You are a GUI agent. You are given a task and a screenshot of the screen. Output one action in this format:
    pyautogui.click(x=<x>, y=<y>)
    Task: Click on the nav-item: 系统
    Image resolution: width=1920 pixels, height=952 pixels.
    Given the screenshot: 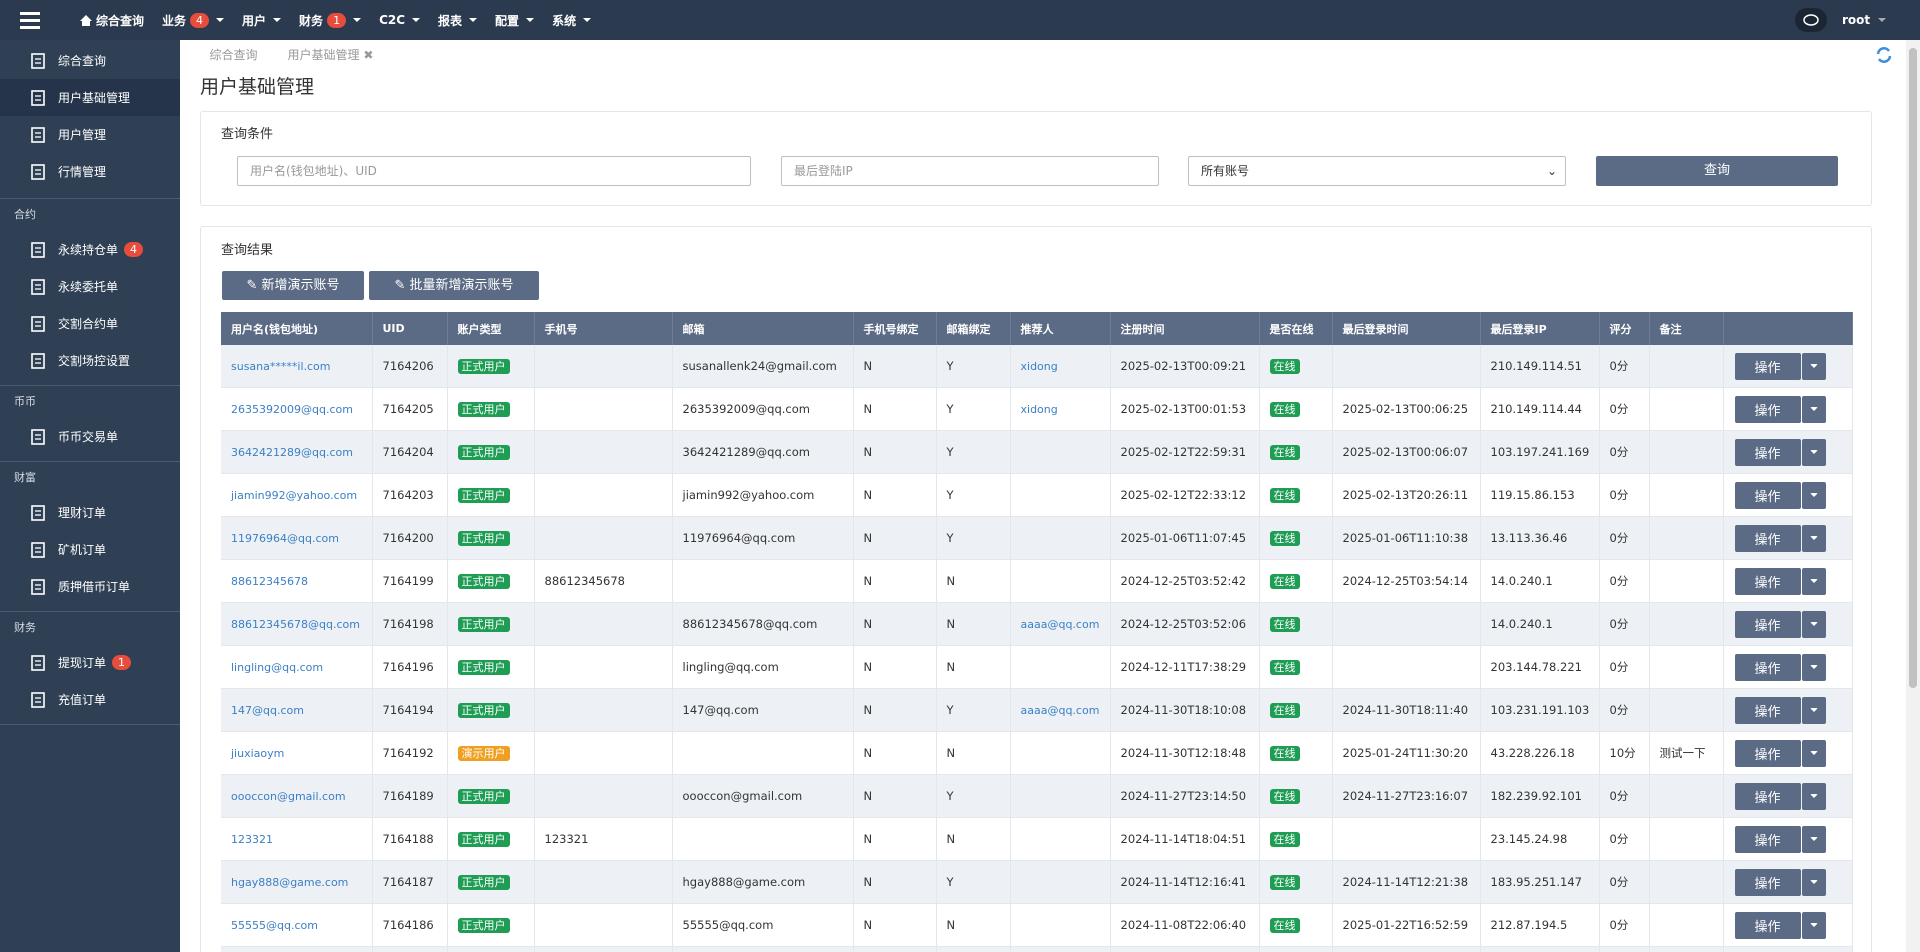 What is the action you would take?
    pyautogui.click(x=571, y=20)
    